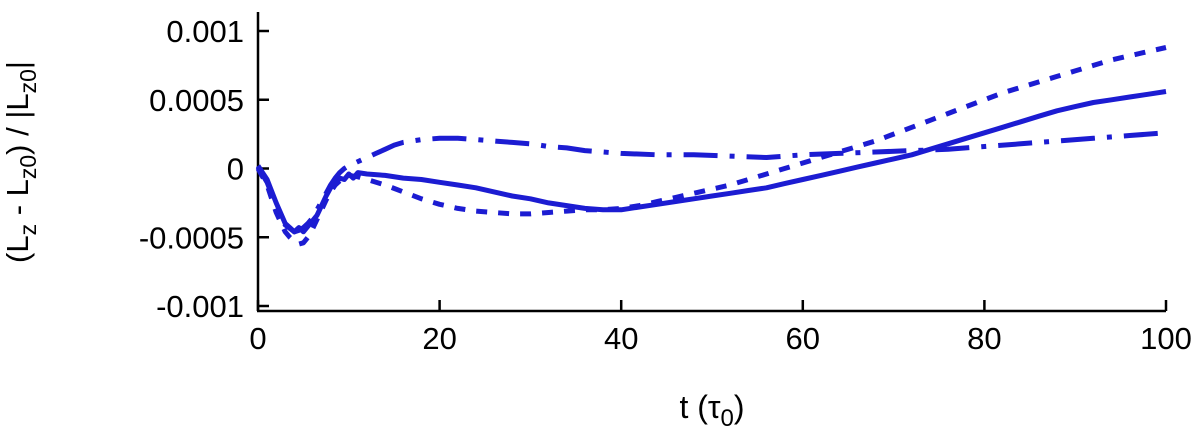 The image size is (1200, 436). Describe the element at coordinates (17, 123) in the screenshot. I see `axis-label-part: ) / |L` at that location.